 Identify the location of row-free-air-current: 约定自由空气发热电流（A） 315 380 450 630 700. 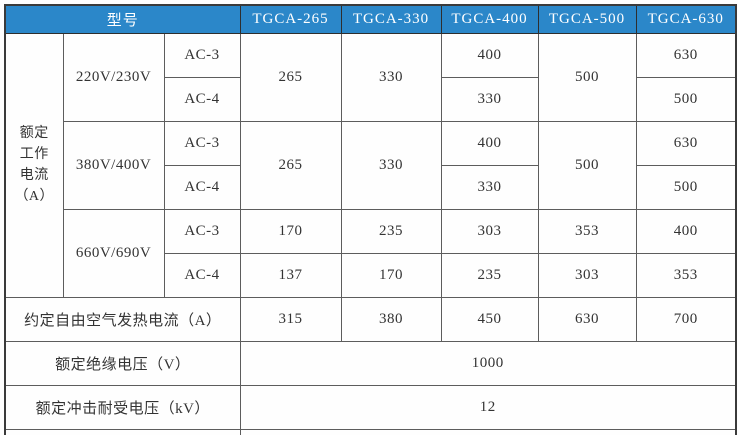
(370, 319).